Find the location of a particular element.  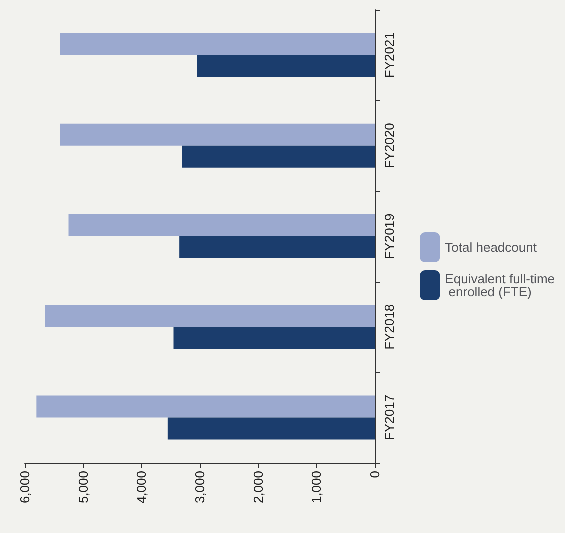

x-tick-label: 3,000 is located at coordinates (200, 487).